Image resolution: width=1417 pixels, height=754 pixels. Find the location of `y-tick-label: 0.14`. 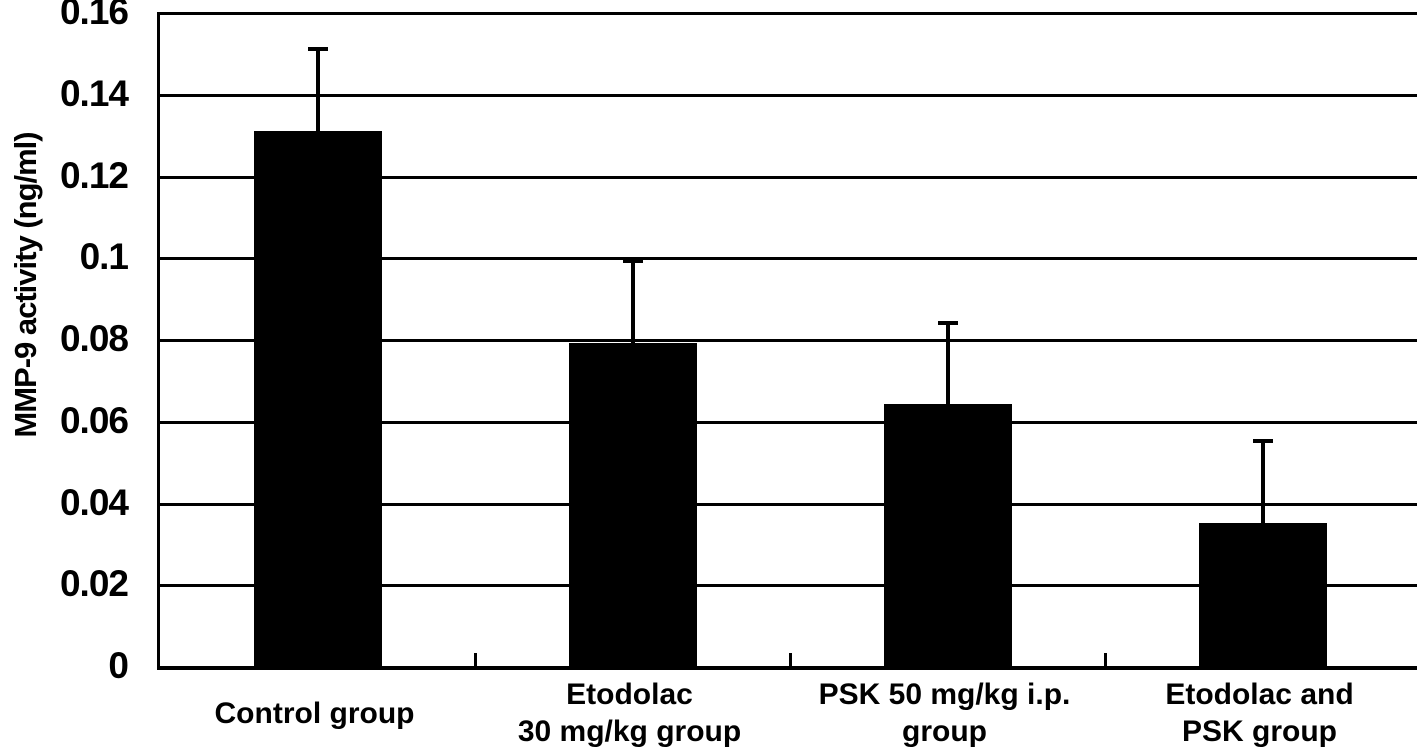

y-tick-label: 0.14 is located at coordinates (94, 93).